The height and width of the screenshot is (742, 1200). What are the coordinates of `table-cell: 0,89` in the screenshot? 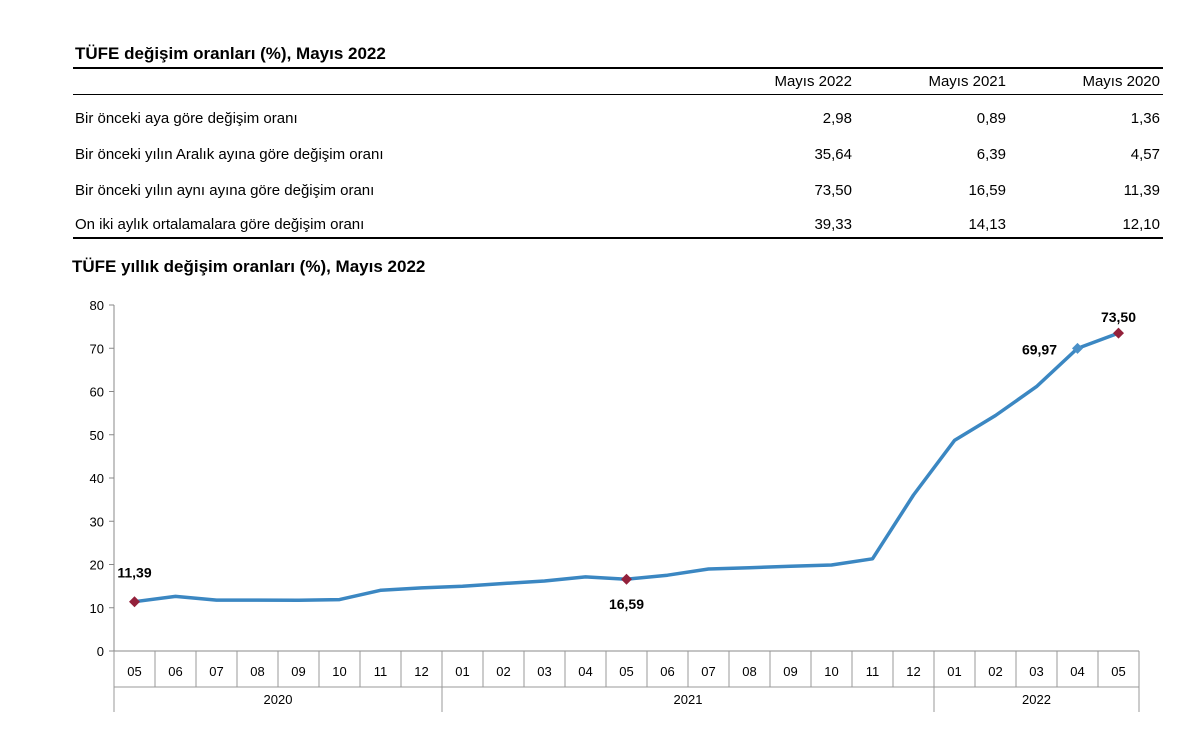 It's located at (991, 118).